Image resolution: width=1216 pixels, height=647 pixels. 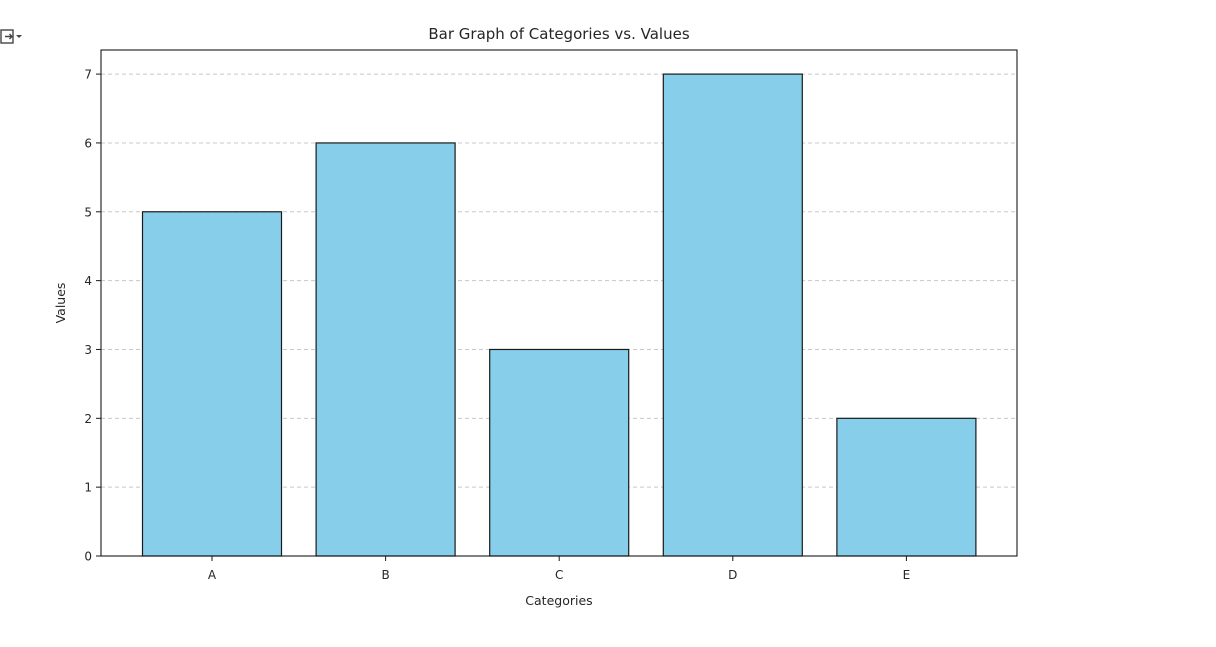 What do you see at coordinates (907, 575) in the screenshot?
I see `x-tick-label: E` at bounding box center [907, 575].